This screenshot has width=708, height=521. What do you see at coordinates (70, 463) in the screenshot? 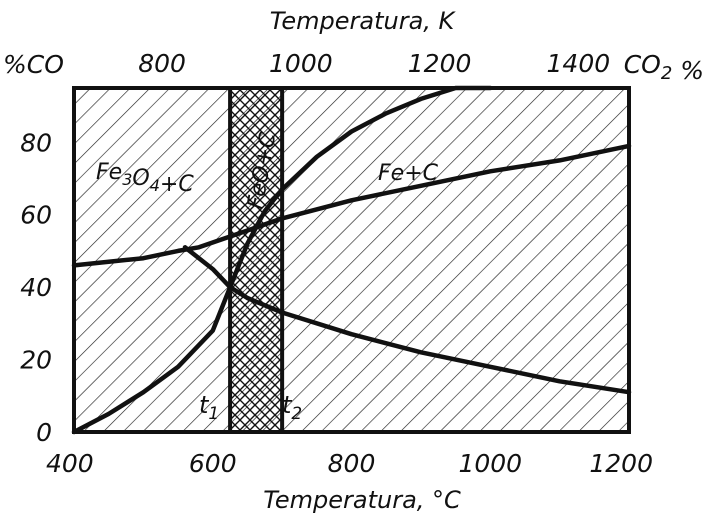
I see `x-tick-label-400: 400` at bounding box center [70, 463].